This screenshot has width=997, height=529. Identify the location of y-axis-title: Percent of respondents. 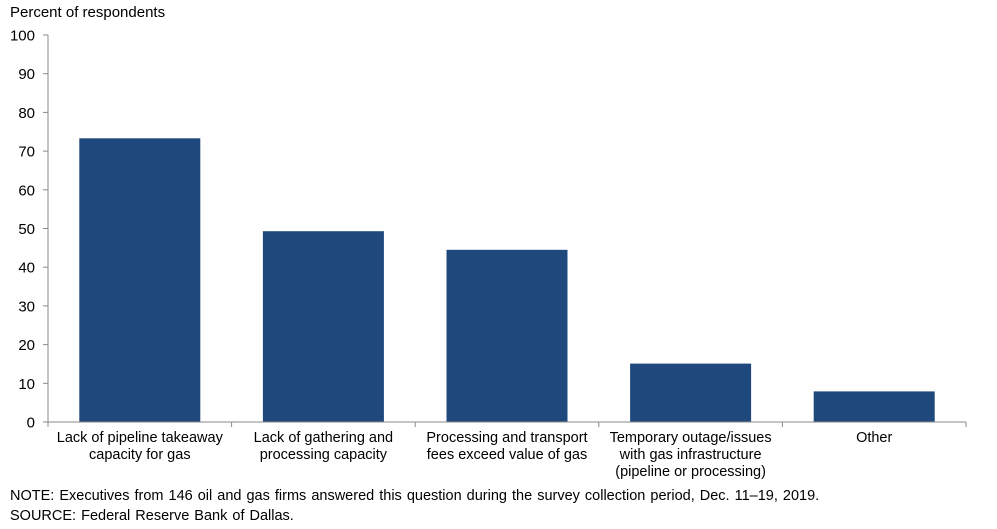
(88, 12).